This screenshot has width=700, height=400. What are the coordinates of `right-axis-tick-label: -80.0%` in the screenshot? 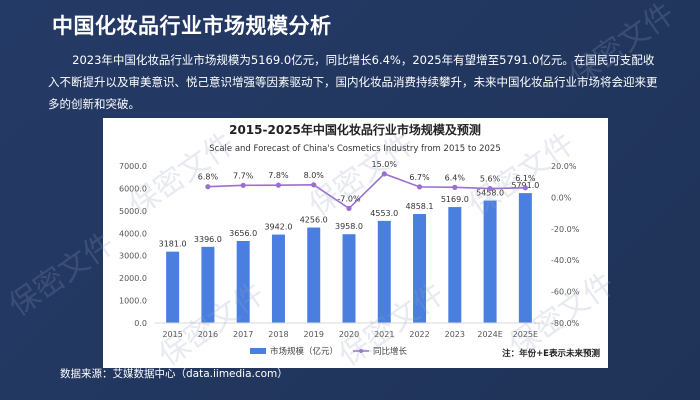 It's located at (565, 323).